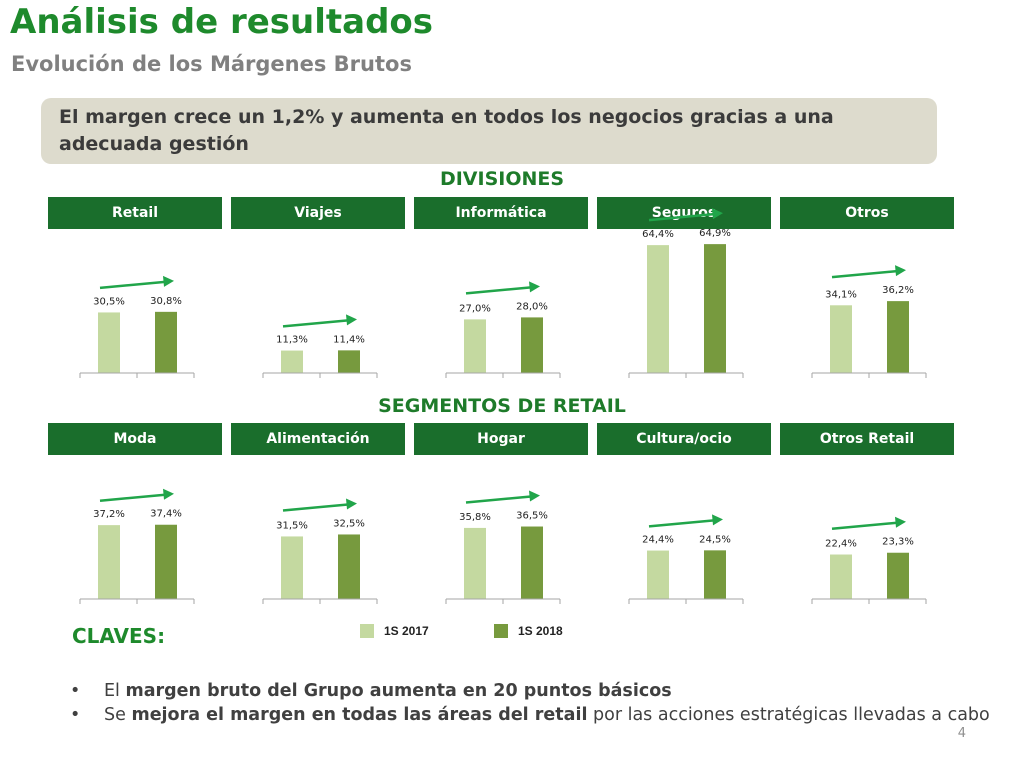 Image resolution: width=1024 pixels, height=768 pixels. Describe the element at coordinates (349, 339) in the screenshot. I see `bar-value-label: 11,4%` at that location.